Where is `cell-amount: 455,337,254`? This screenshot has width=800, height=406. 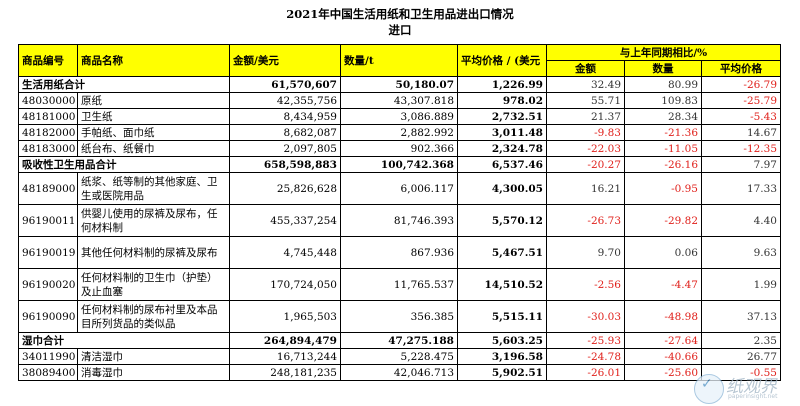 cell-amount: 455,337,254 is located at coordinates (285, 220).